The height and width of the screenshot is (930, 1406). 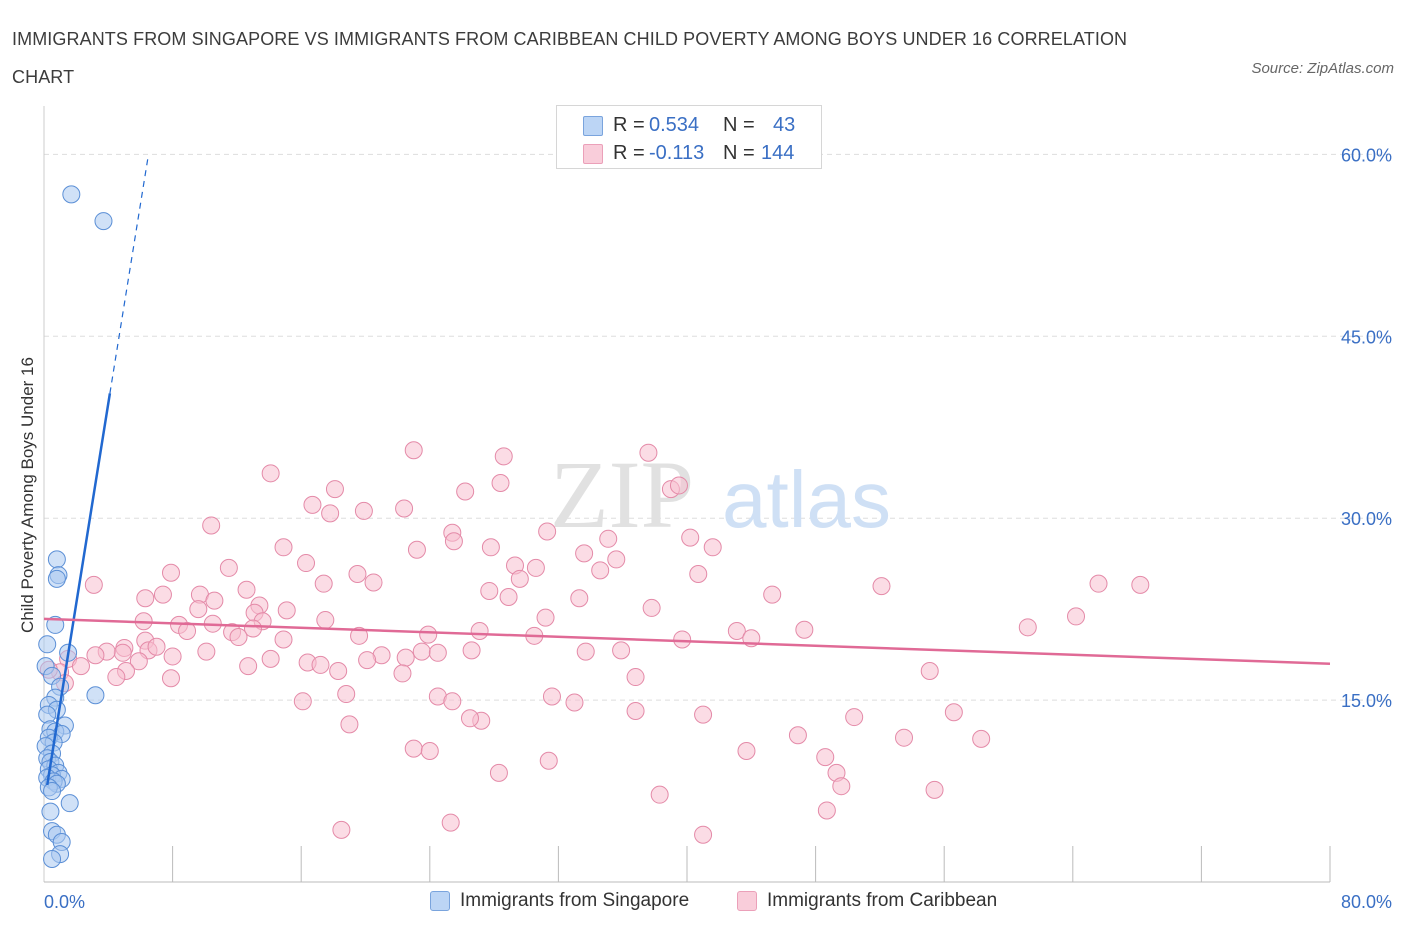 I want to click on n-value: 43, so click(x=784, y=125).